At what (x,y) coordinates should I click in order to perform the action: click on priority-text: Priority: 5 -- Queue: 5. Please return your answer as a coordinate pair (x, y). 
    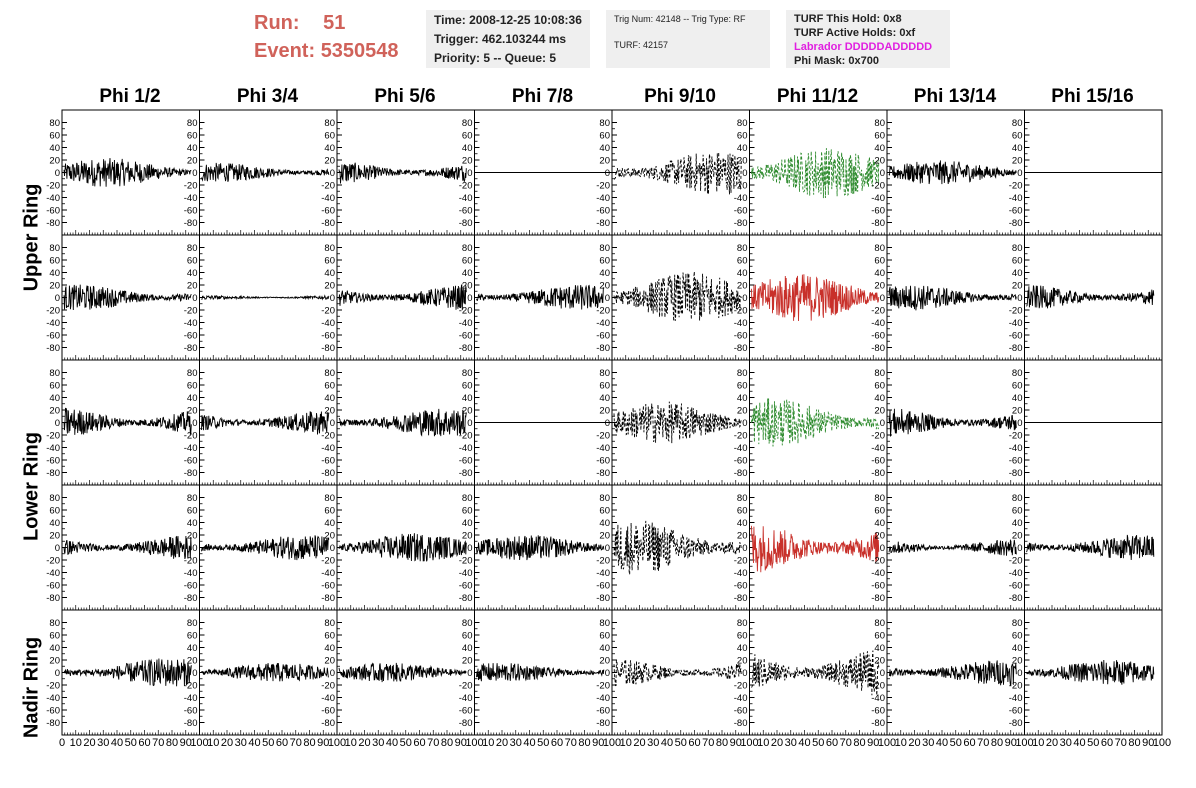
    Looking at the image, I should click on (495, 58).